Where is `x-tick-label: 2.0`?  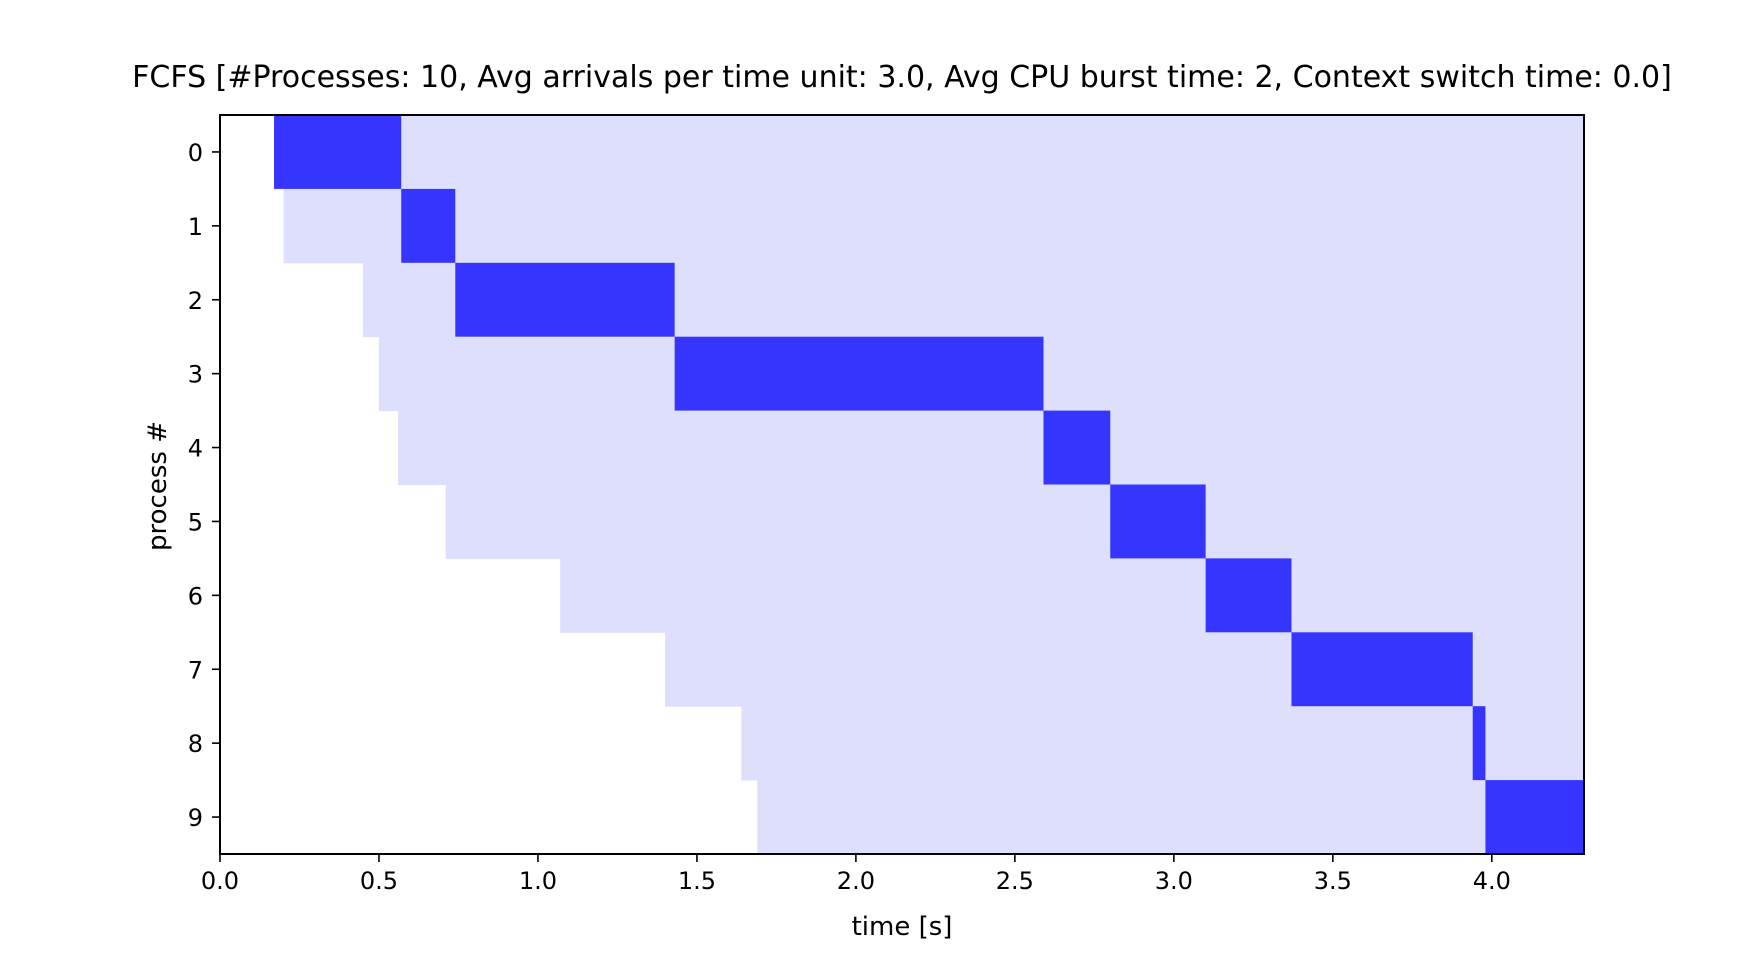 x-tick-label: 2.0 is located at coordinates (856, 881).